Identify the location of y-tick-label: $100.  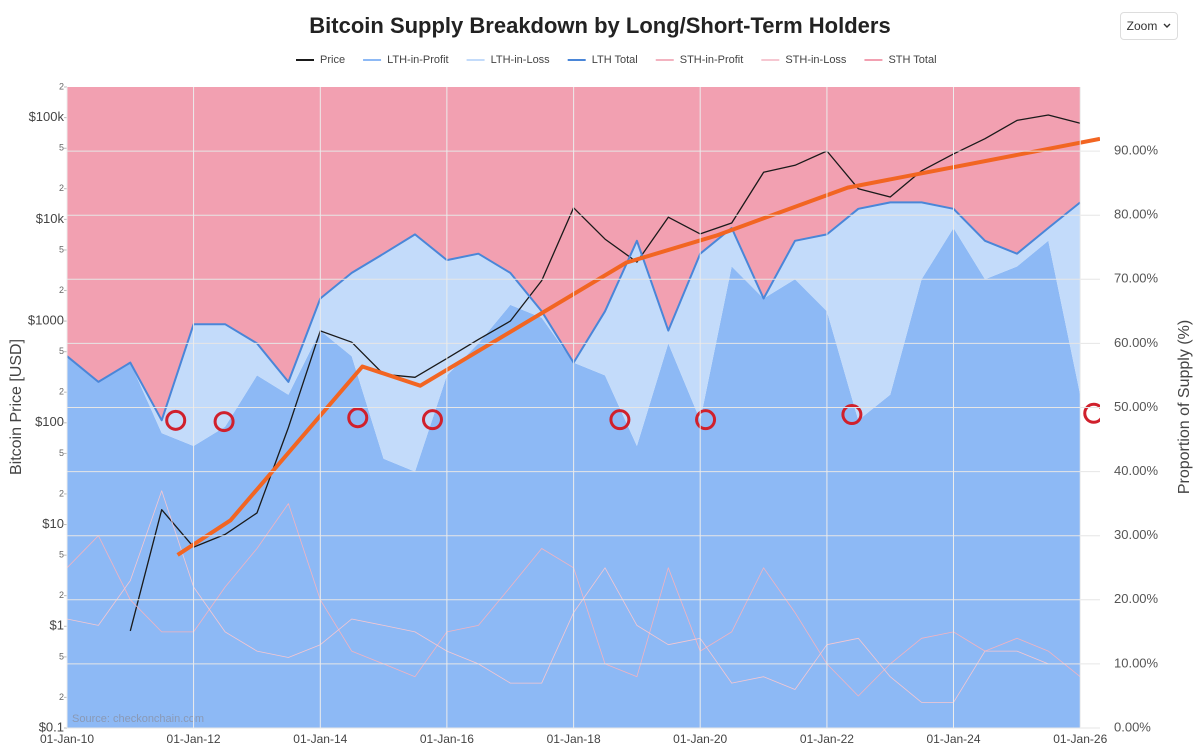
(49, 421).